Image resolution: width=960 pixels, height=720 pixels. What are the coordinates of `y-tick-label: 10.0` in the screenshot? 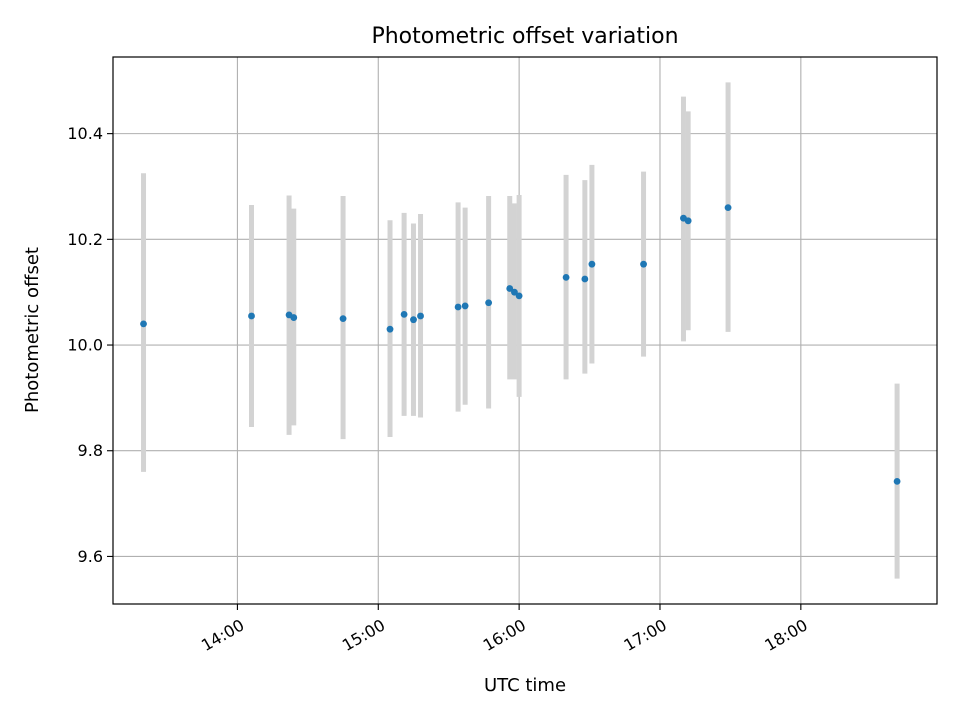 It's located at (85, 345).